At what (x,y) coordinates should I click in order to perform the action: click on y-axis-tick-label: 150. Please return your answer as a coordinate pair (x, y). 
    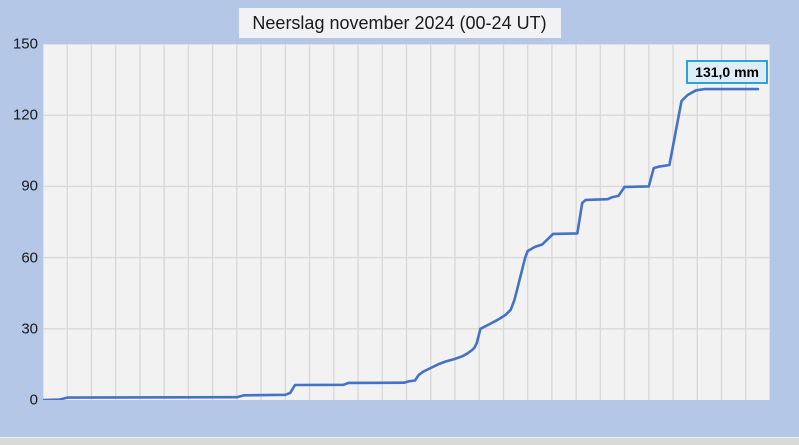
    Looking at the image, I should click on (25, 44).